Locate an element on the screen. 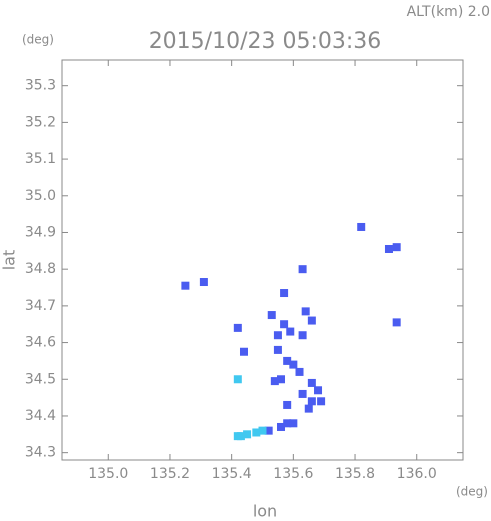 The width and height of the screenshot is (491, 521). y-tick-label: 34.9 is located at coordinates (40, 232).